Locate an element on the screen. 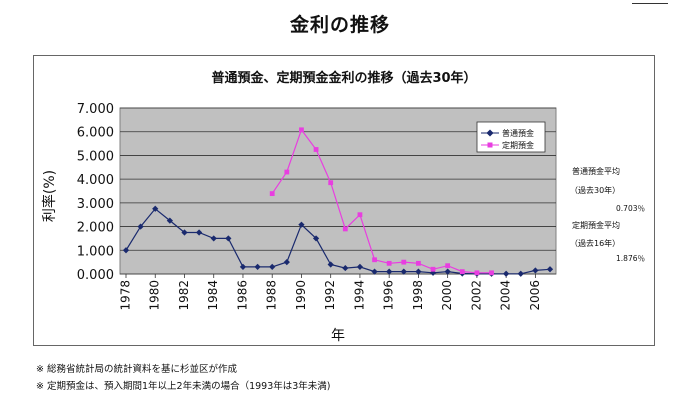  y-tick-label: 4.000 is located at coordinates (95, 180).